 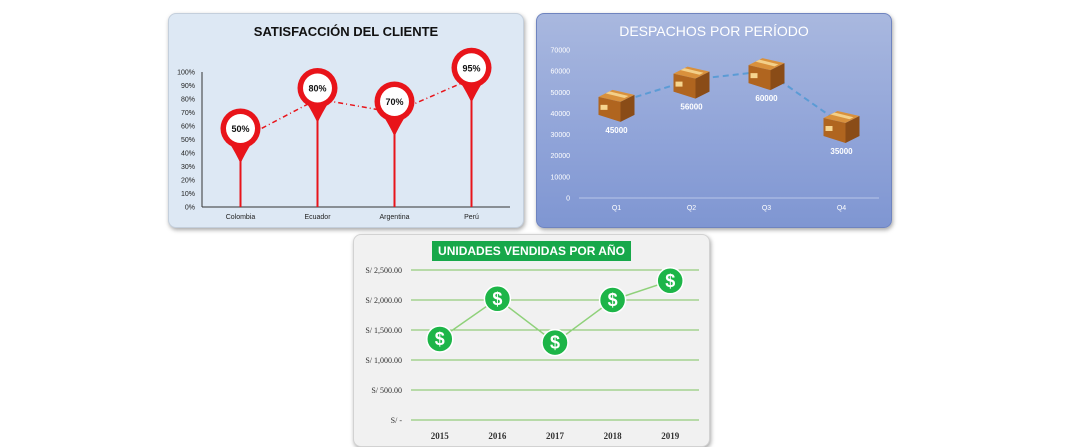 What do you see at coordinates (561, 72) in the screenshot?
I see `y-tick-label: 60000` at bounding box center [561, 72].